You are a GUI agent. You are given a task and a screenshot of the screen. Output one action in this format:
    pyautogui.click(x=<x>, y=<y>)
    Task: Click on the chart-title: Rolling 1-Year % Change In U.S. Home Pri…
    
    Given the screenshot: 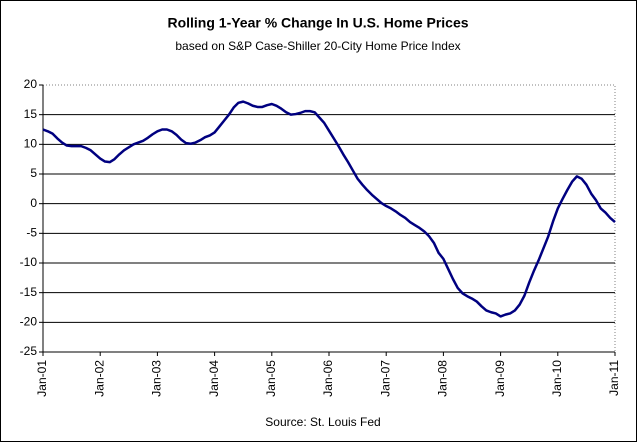 What is the action you would take?
    pyautogui.click(x=317, y=23)
    